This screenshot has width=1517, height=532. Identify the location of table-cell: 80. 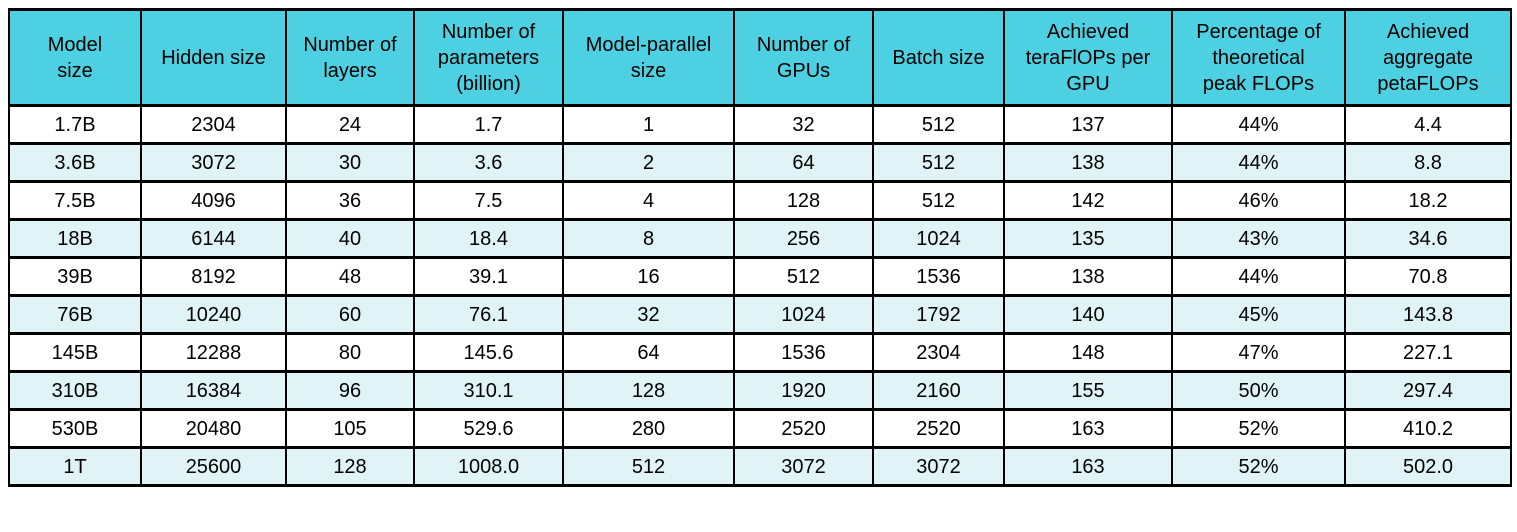
(350, 352).